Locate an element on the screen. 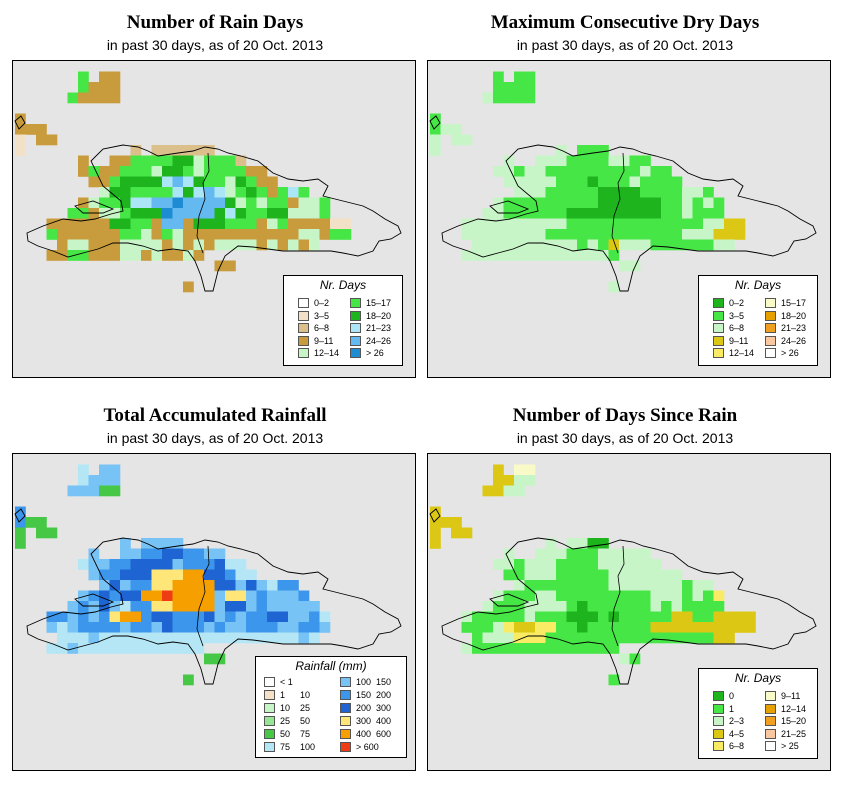 The image size is (853, 793). legend-title: Rainfall (mm) is located at coordinates (331, 666).